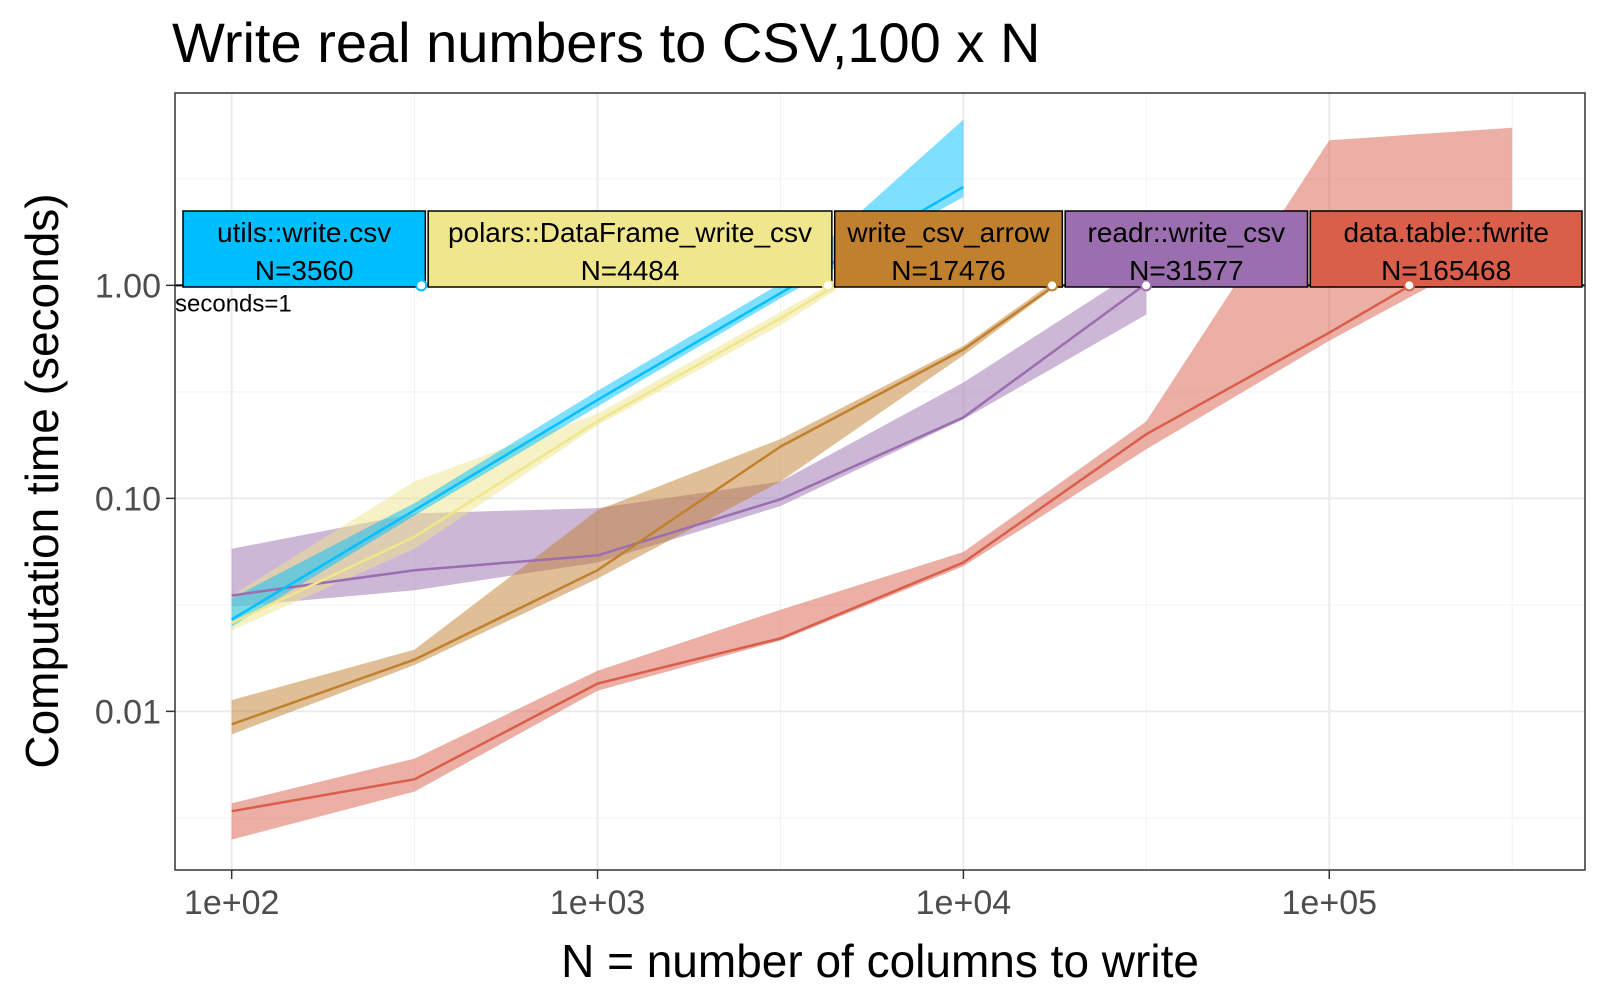 The height and width of the screenshot is (1000, 1600). Describe the element at coordinates (233, 303) in the screenshot. I see `reference-line-label: seconds=1` at that location.